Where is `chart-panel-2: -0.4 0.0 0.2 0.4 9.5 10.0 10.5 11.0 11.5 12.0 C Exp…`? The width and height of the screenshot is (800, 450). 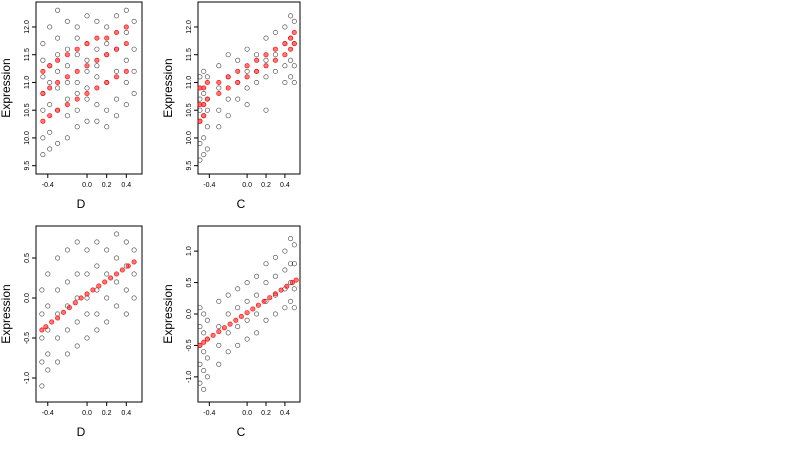
chart-panel-2: -0.4 0.0 0.2 0.4 9.5 10.0 10.5 11.0 11.5 12.0 C Exp… is located at coordinates (231, 106).